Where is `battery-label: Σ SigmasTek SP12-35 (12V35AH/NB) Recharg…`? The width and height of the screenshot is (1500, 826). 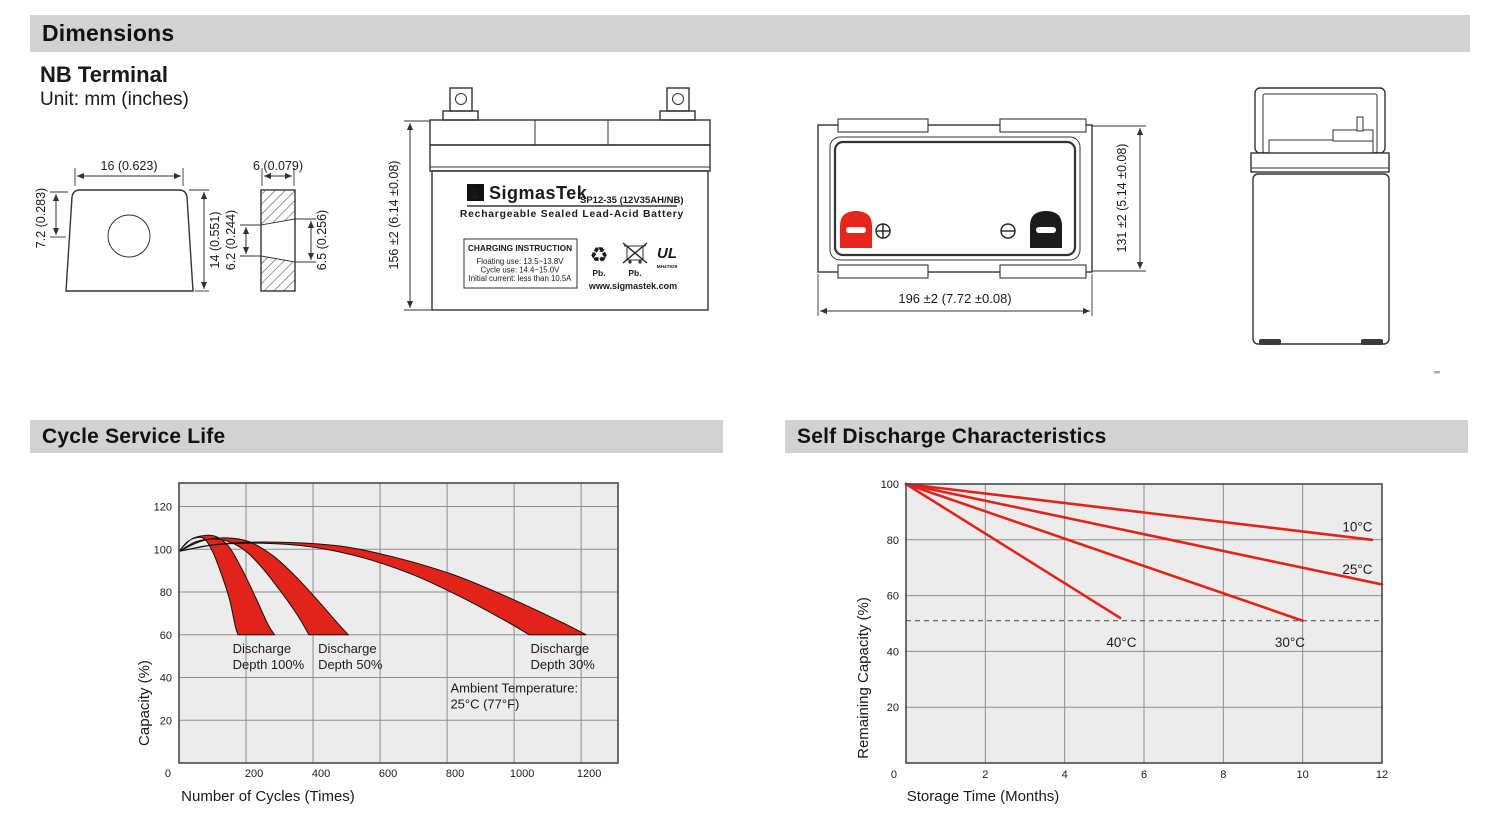 battery-label: Σ SigmasTek SP12-35 (12V35AH/NB) Recharg… is located at coordinates (572, 237).